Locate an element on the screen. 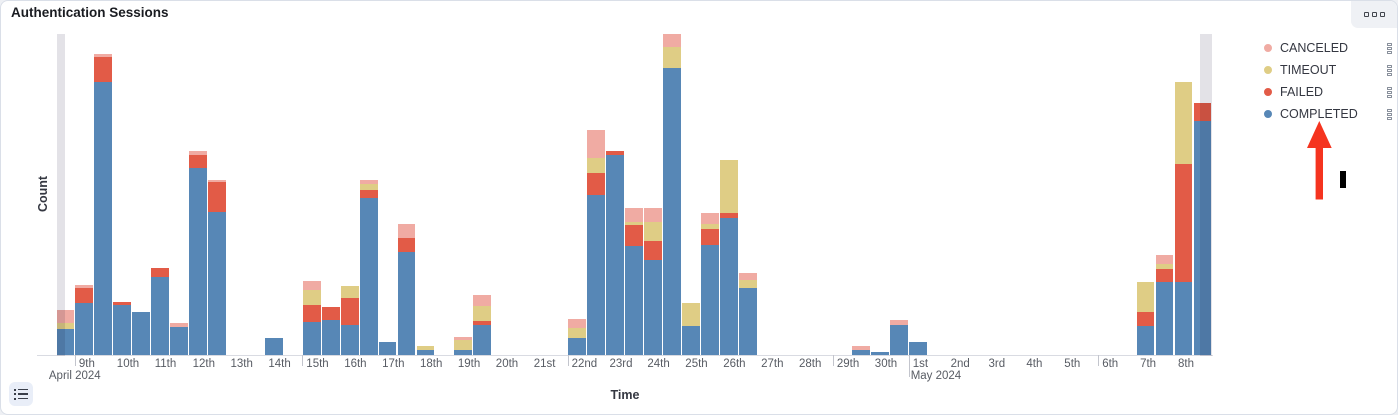 This screenshot has height=415, width=1398. legend-item-failed: FAILED is located at coordinates (1328, 92).